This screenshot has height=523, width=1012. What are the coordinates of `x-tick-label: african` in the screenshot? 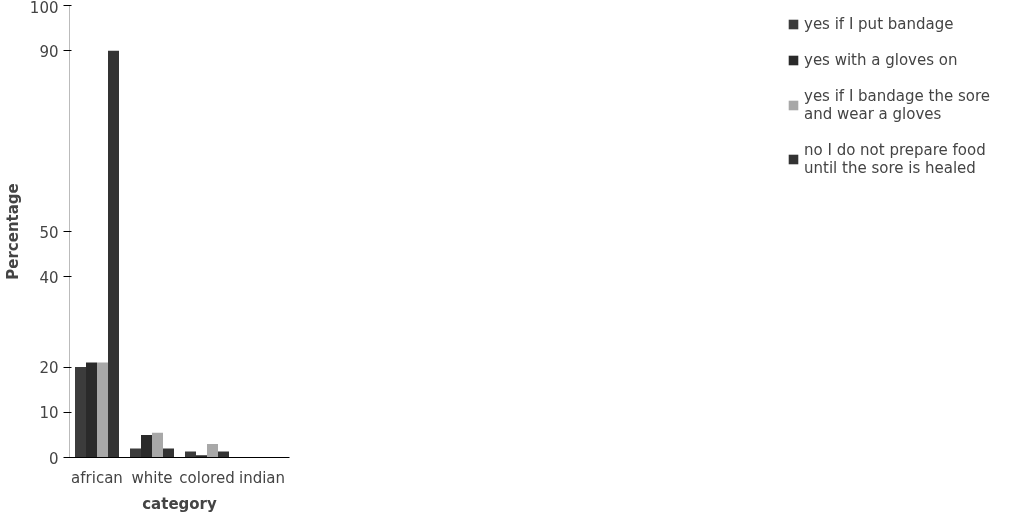 It's located at (97, 477).